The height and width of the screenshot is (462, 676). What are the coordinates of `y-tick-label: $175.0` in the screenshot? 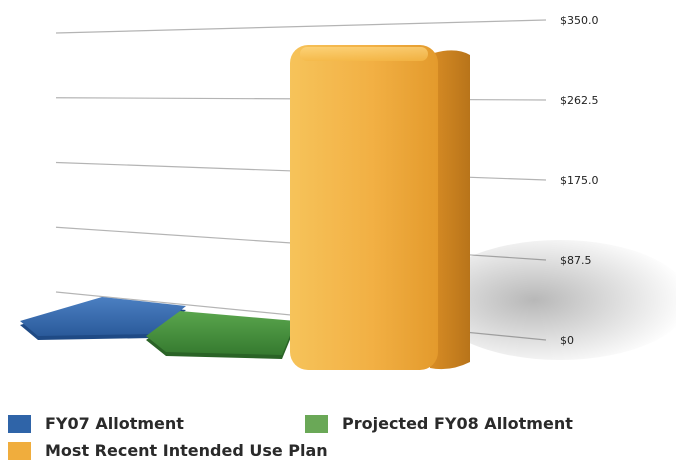 It's located at (579, 180).